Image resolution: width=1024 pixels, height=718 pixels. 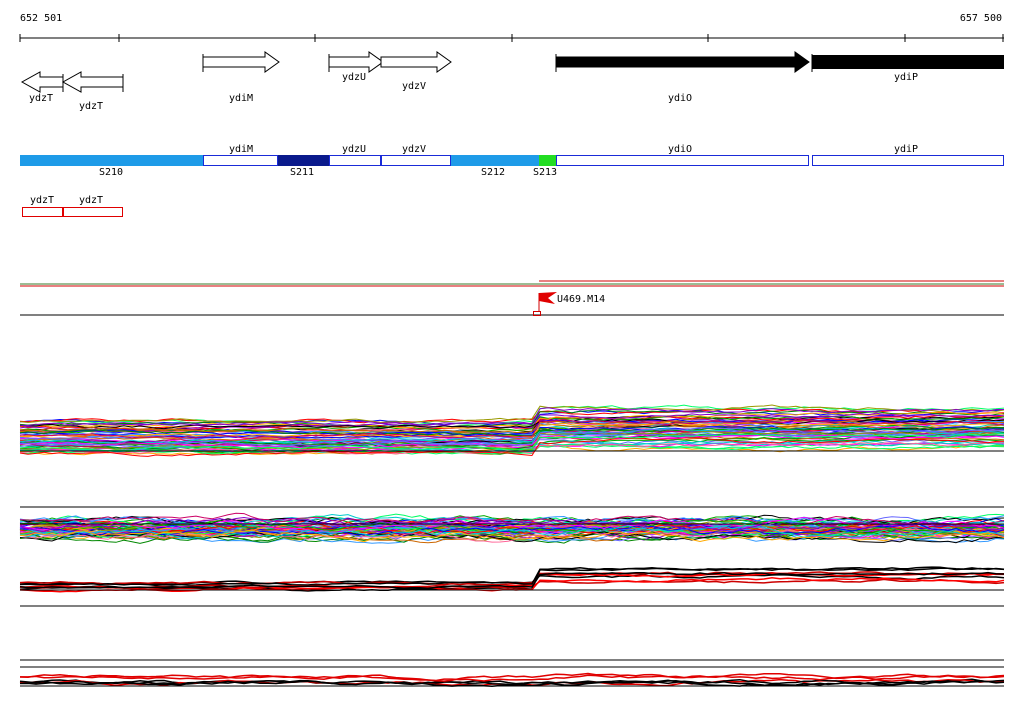 I want to click on segment-gene-box-ydzV, so click(x=416, y=160).